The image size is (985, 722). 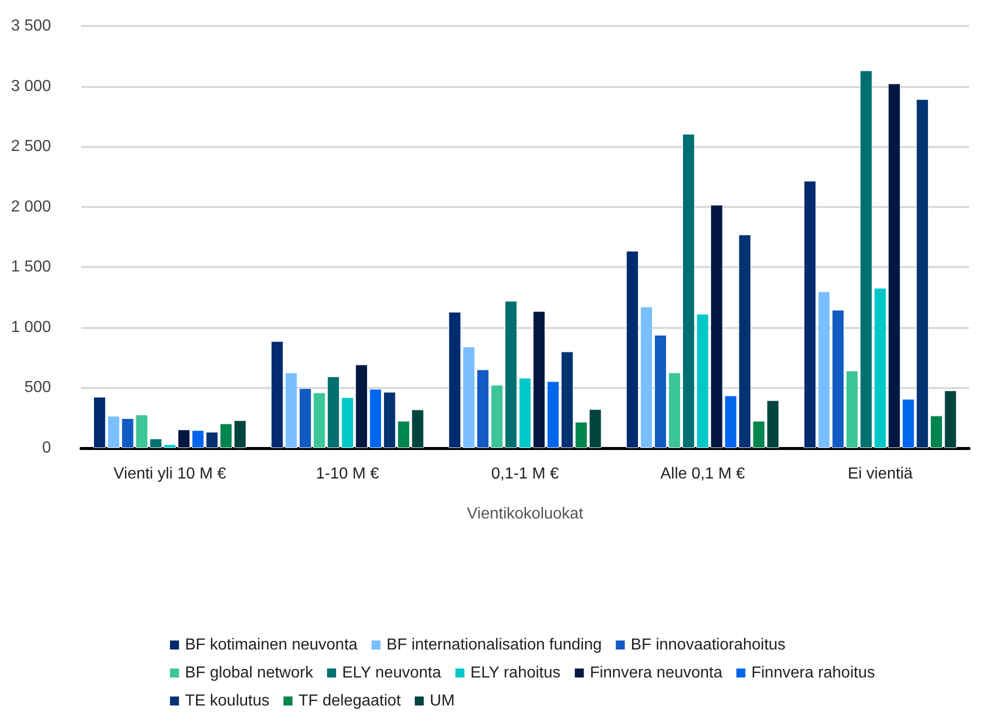 I want to click on legend-label: TF delegaatiot, so click(x=350, y=701).